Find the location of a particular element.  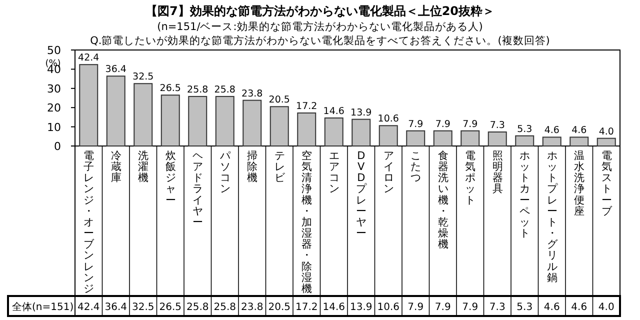

x-tick-label: 空気清浄機・加湿器・除湿機 is located at coordinates (307, 222).